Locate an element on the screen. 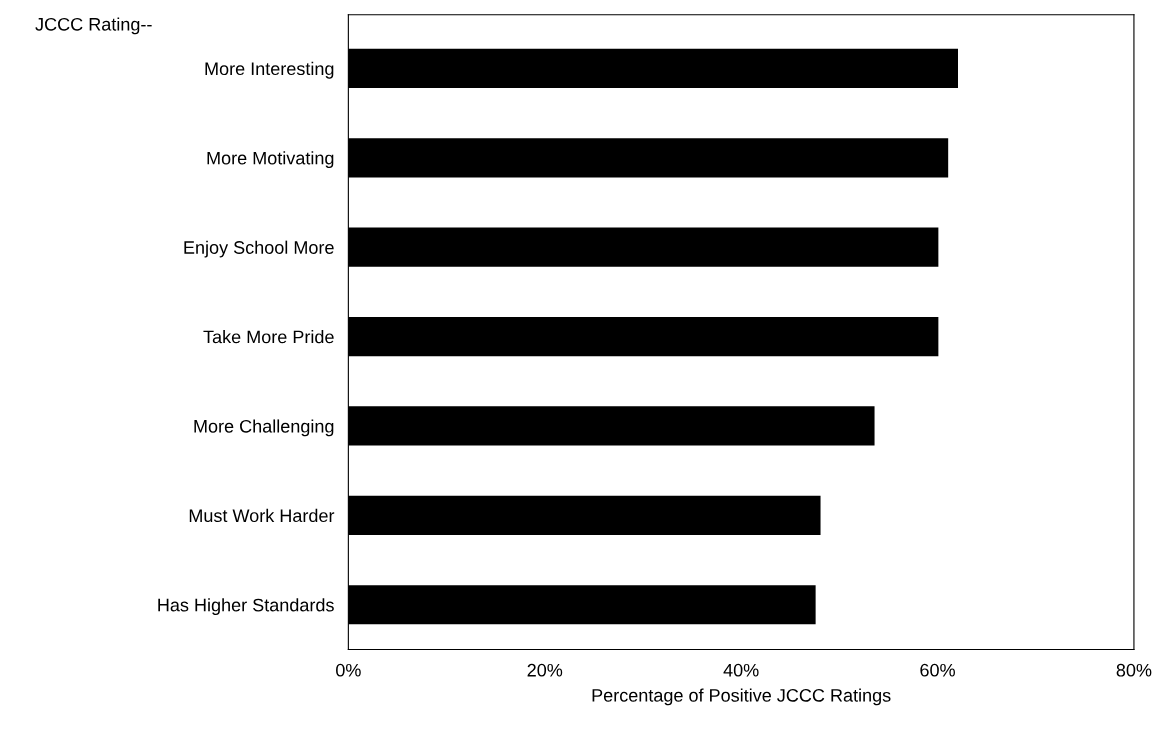 This screenshot has height=738, width=1169. y-axis-title: JCCC Rating-- is located at coordinates (93, 26).